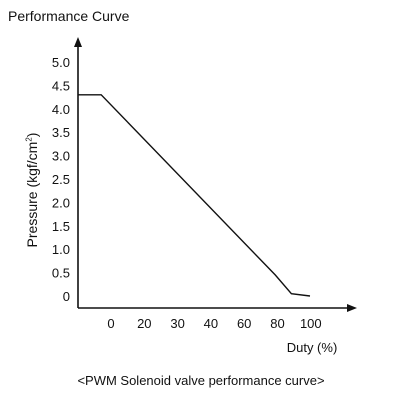  I want to click on y-tick-label: 4.0, so click(61, 109).